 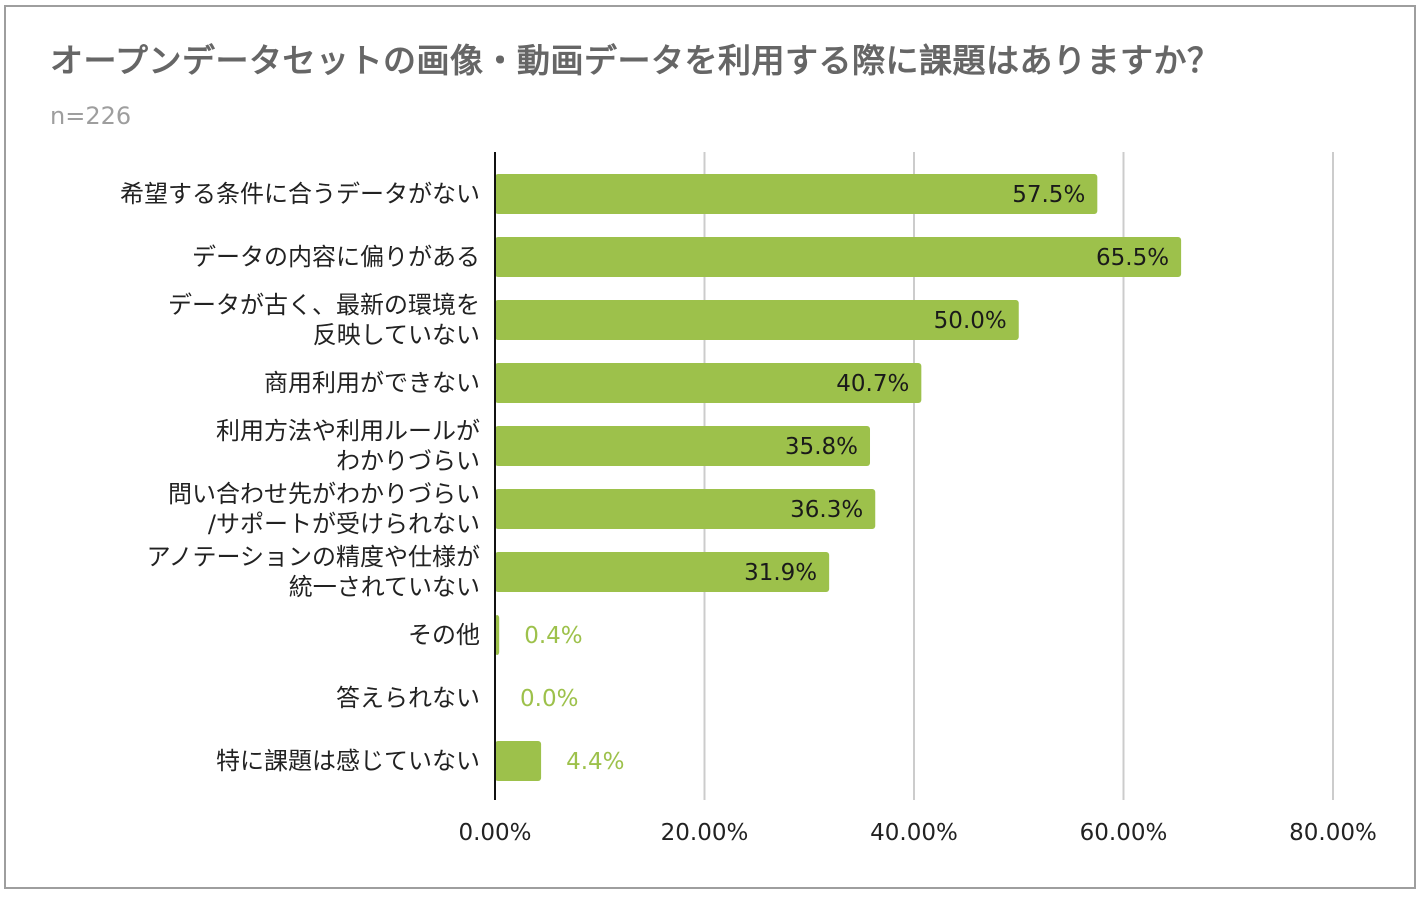 What do you see at coordinates (494, 833) in the screenshot?
I see `x-tick-label: 0.00%` at bounding box center [494, 833].